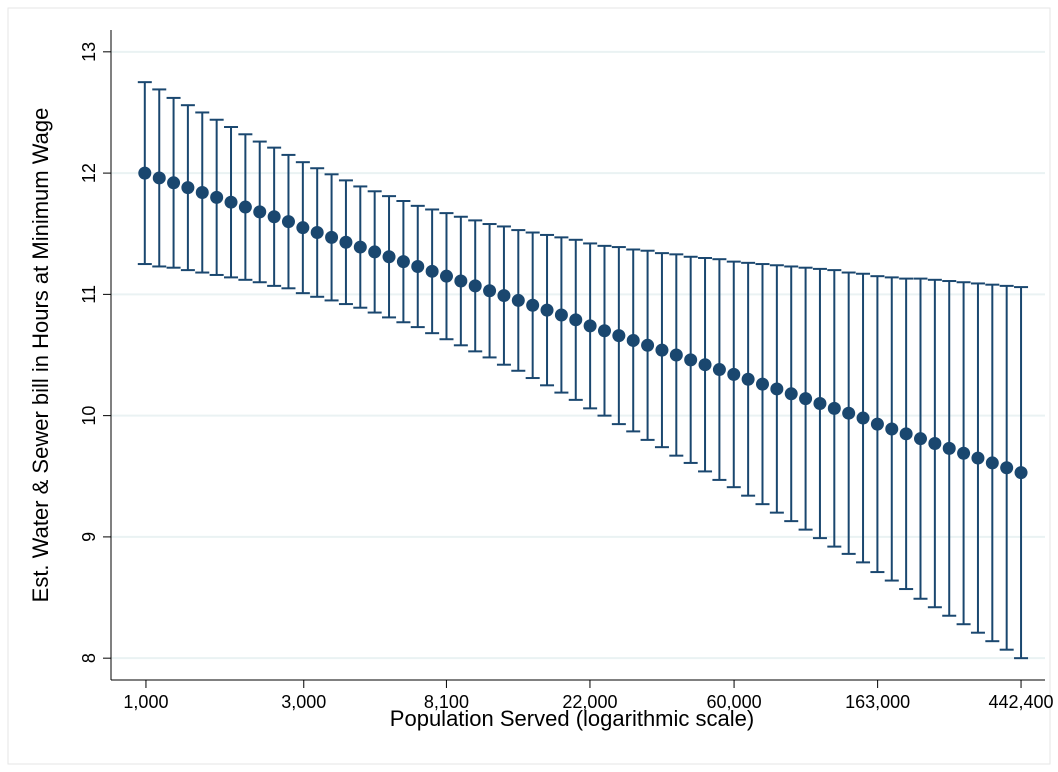 This screenshot has width=1058, height=772. I want to click on y-tick-label: 10, so click(89, 416).